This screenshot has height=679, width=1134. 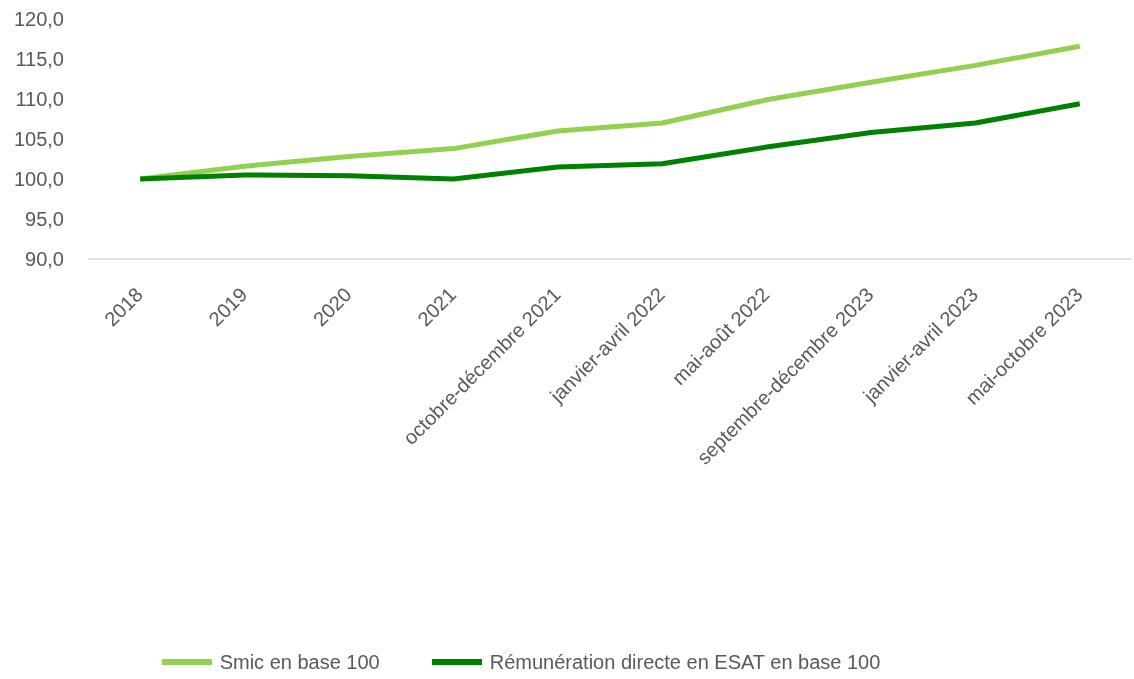 What do you see at coordinates (38, 19) in the screenshot?
I see `y-tick-label: 120,0` at bounding box center [38, 19].